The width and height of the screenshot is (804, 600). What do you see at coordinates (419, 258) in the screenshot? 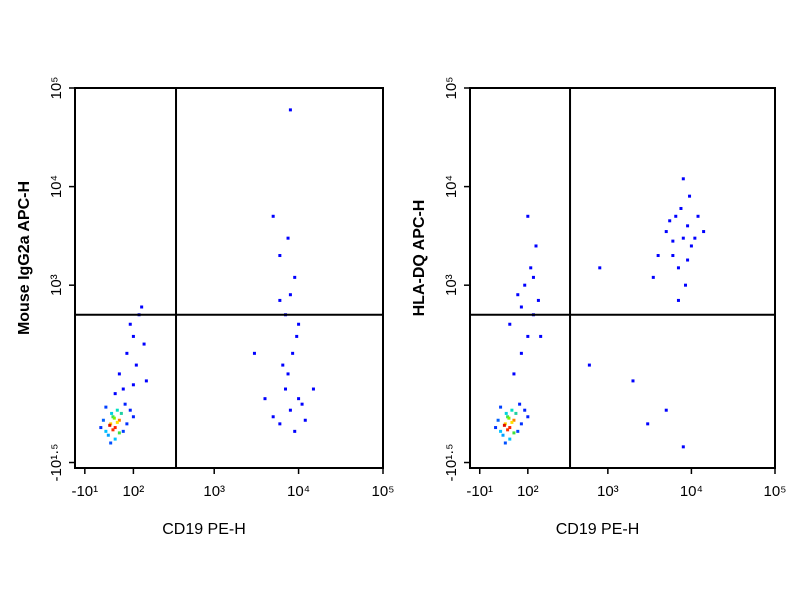
I see `y-axis-title: HLA-DQ APC-H` at bounding box center [419, 258].